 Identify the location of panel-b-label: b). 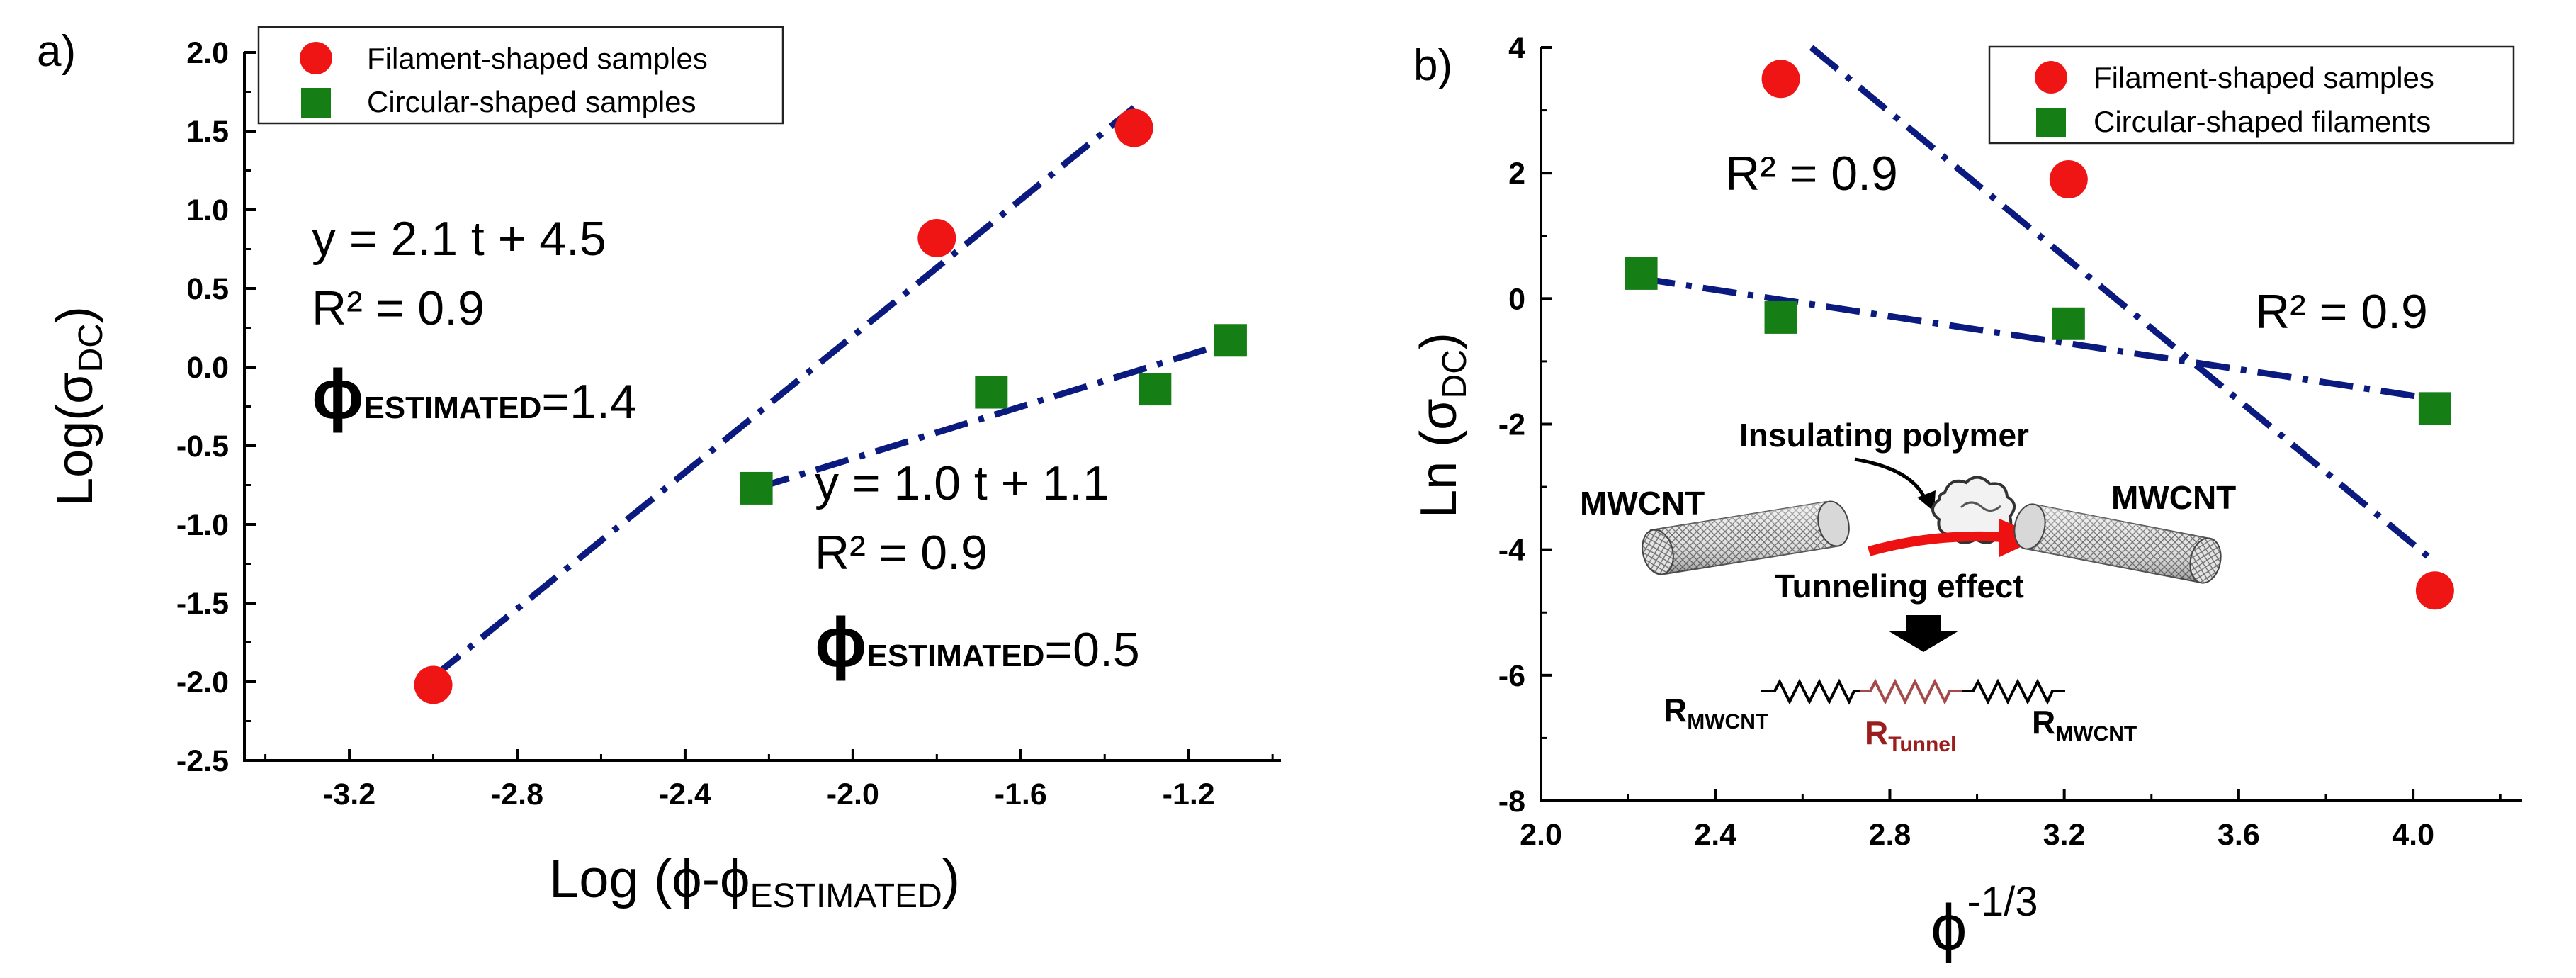
(1432, 65).